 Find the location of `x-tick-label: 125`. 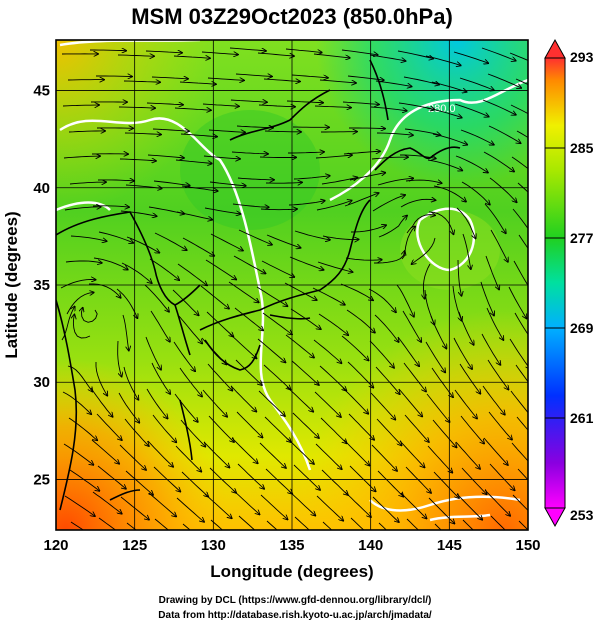

x-tick-label: 125 is located at coordinates (134, 545).